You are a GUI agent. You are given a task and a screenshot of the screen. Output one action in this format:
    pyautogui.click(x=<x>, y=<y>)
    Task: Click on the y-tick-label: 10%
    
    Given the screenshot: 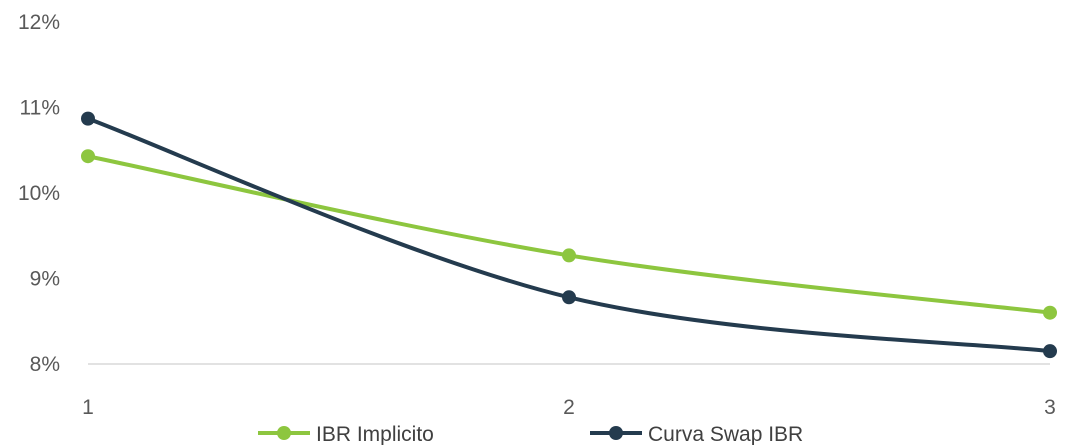 What is the action you would take?
    pyautogui.click(x=39, y=193)
    